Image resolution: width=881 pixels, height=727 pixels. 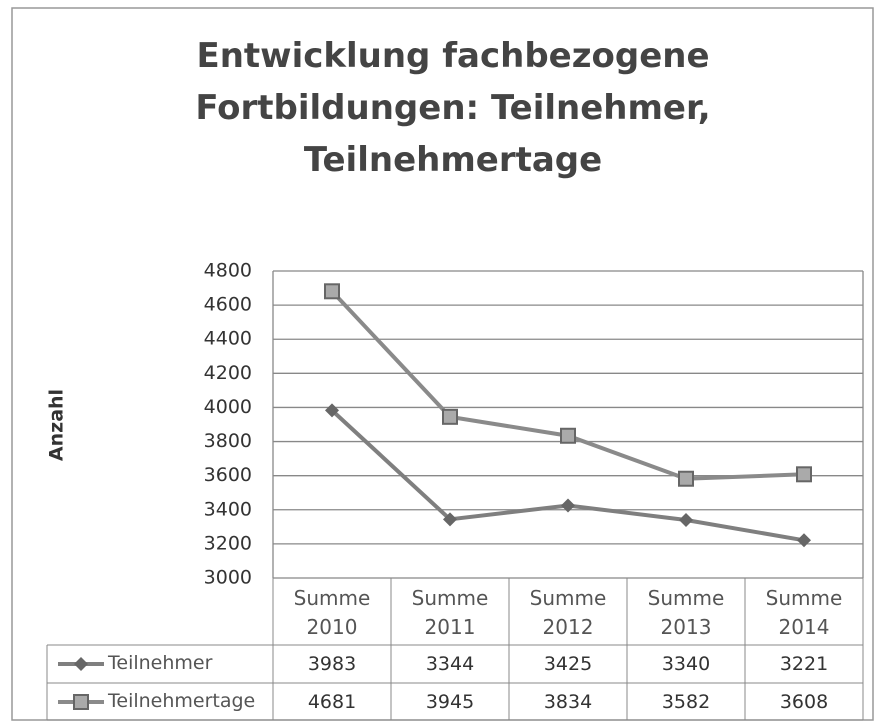 What do you see at coordinates (228, 339) in the screenshot?
I see `y-tick-label: 4400` at bounding box center [228, 339].